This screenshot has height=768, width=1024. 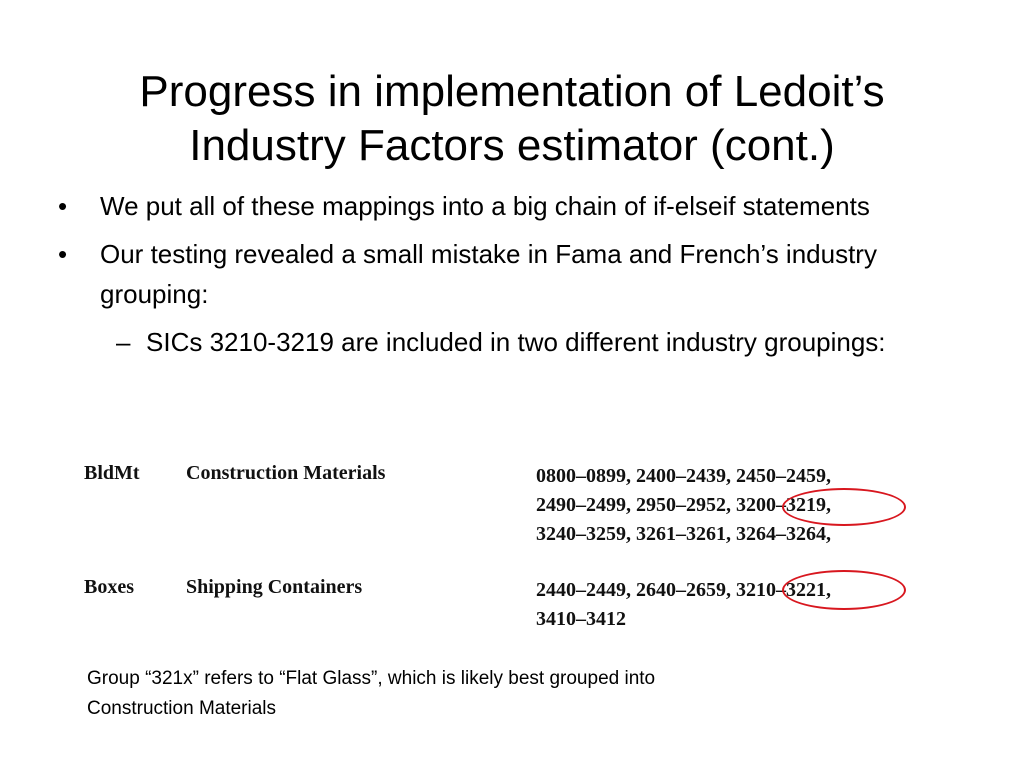 I want to click on sic-ranges-line: 2490–2499, 2950–2952, 3200–3219,, so click(x=683, y=505).